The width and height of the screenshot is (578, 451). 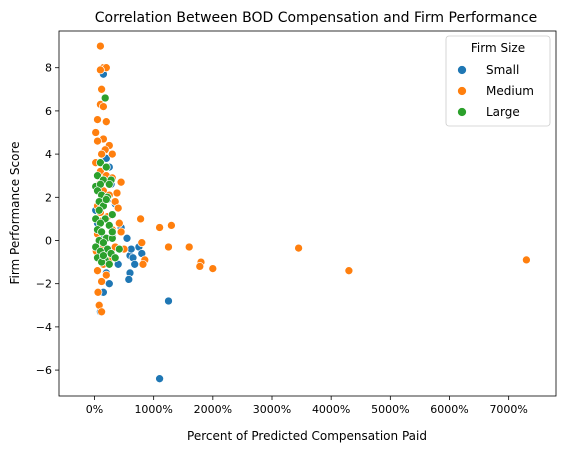 What do you see at coordinates (498, 48) in the screenshot?
I see `legend-title: Firm Size` at bounding box center [498, 48].